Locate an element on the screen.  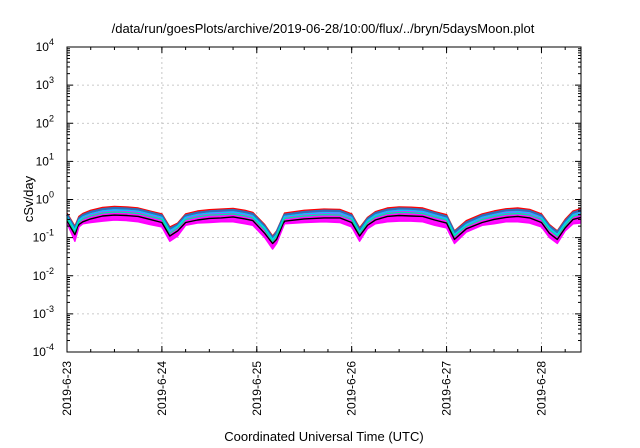
series-layer is located at coordinates (324, 227).